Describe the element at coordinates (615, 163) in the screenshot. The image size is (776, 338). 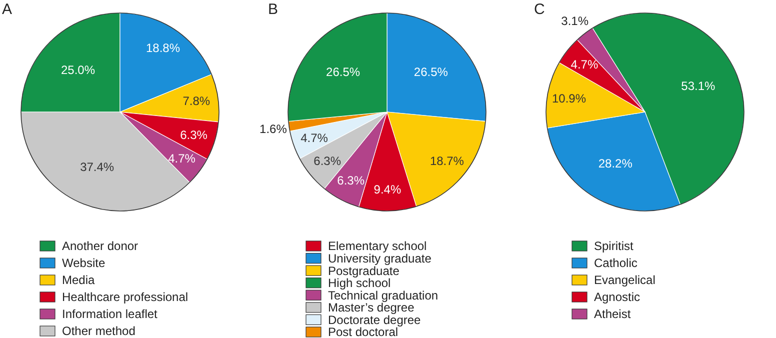
I see `data-label: 28.2%` at that location.